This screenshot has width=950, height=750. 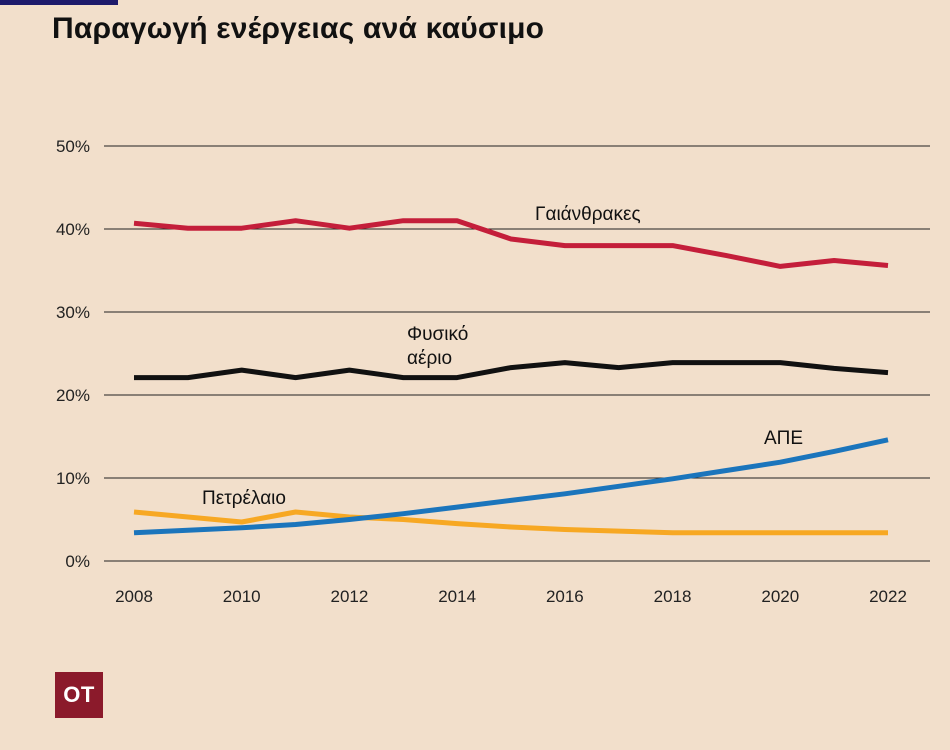 I want to click on y-tick-label: 50%, so click(x=73, y=146).